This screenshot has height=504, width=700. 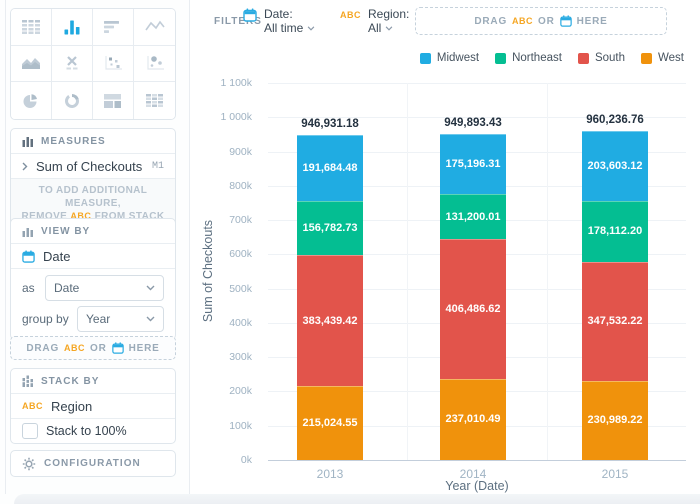 I want to click on legend-item-west: West, so click(x=662, y=58).